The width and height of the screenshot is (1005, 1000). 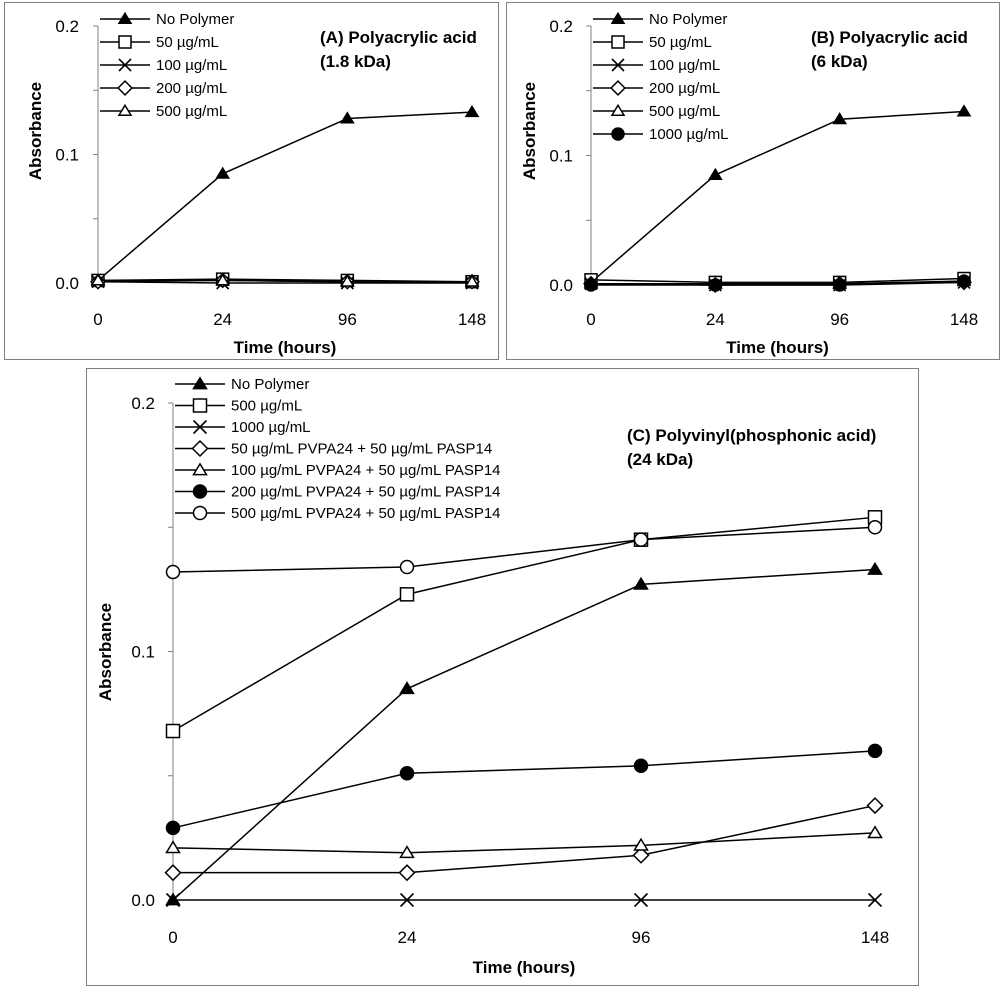 I want to click on chart-subtitle: (24 kDa), so click(x=660, y=459).